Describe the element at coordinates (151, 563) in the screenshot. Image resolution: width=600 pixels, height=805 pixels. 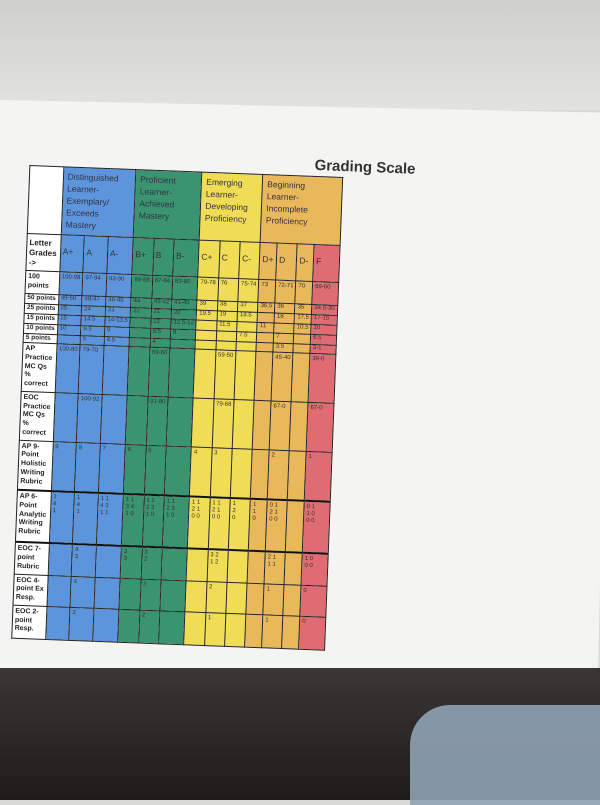
I see `score-cell: 3 2` at that location.